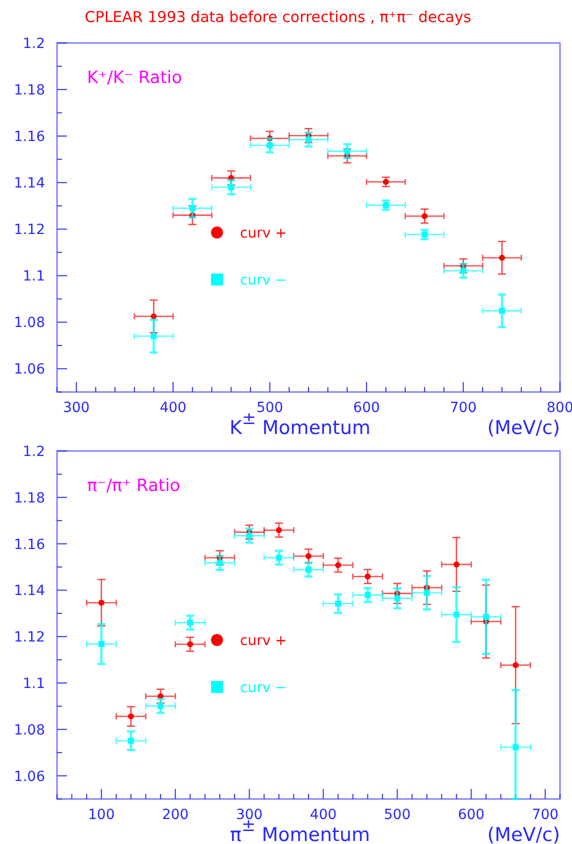  Describe the element at coordinates (133, 486) in the screenshot. I see `annotation: π⁻/π⁺ Ratio` at that location.